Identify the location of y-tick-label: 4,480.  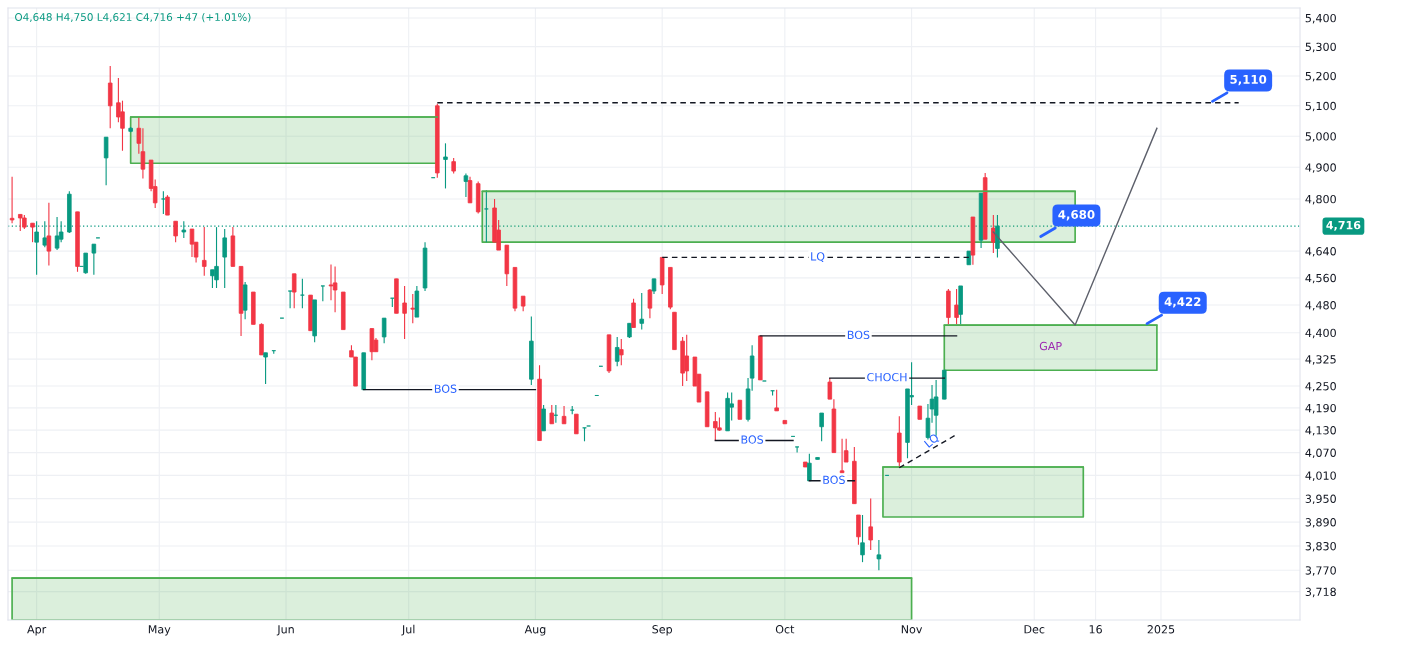
(1320, 306).